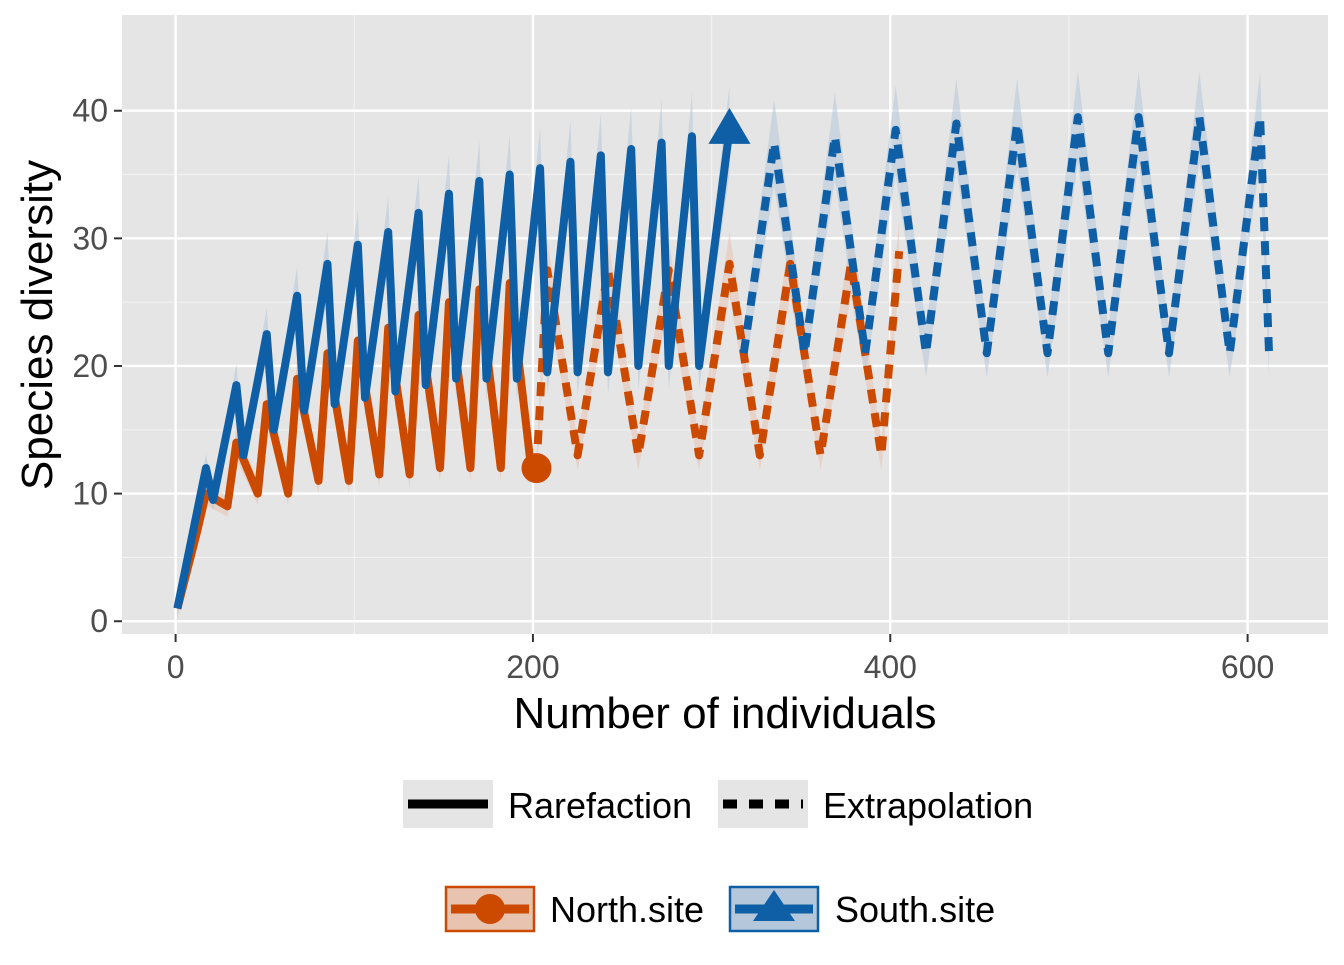 This screenshot has height=965, width=1344. Describe the element at coordinates (915, 909) in the screenshot. I see `legend-label-south-site: South.site` at that location.